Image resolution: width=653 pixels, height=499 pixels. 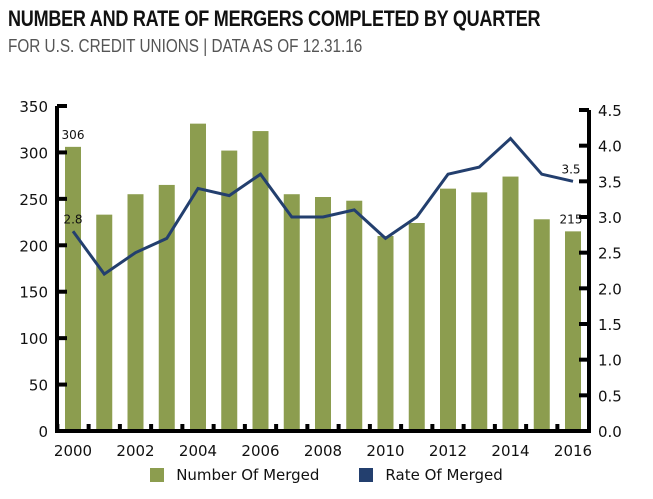 What do you see at coordinates (610, 182) in the screenshot?
I see `right-tick-label-3.5: 3.5` at bounding box center [610, 182].